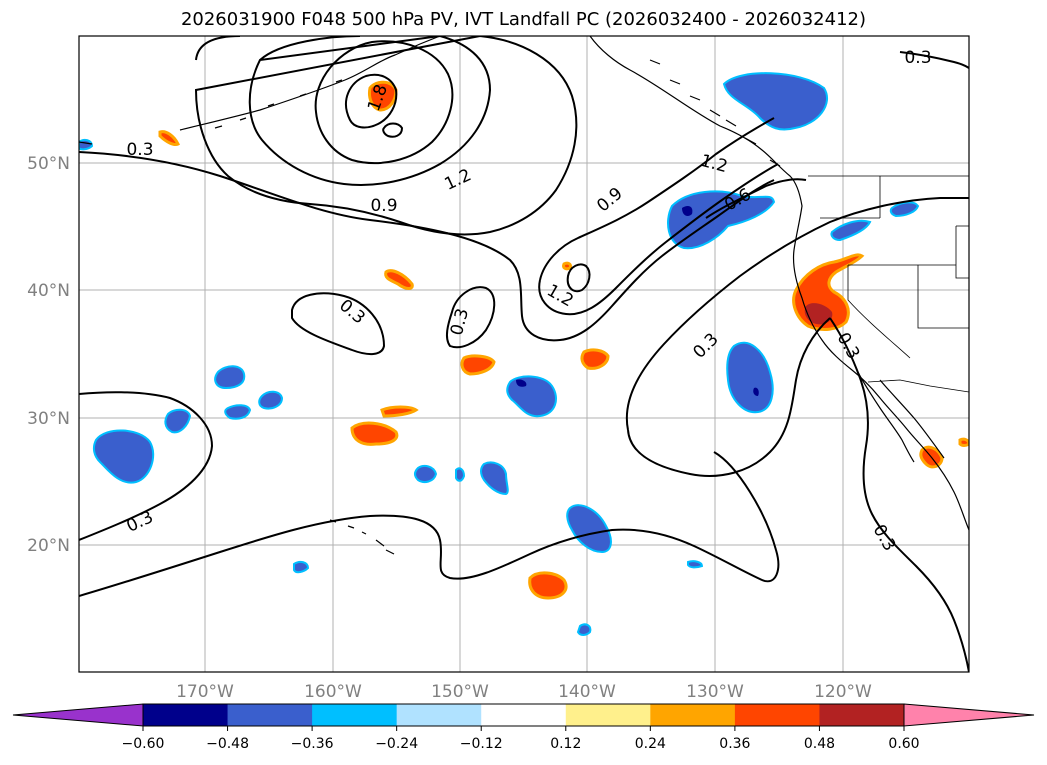 This screenshot has width=1047, height=765. I want to click on colorbar-tick-label: 0.36, so click(734, 744).